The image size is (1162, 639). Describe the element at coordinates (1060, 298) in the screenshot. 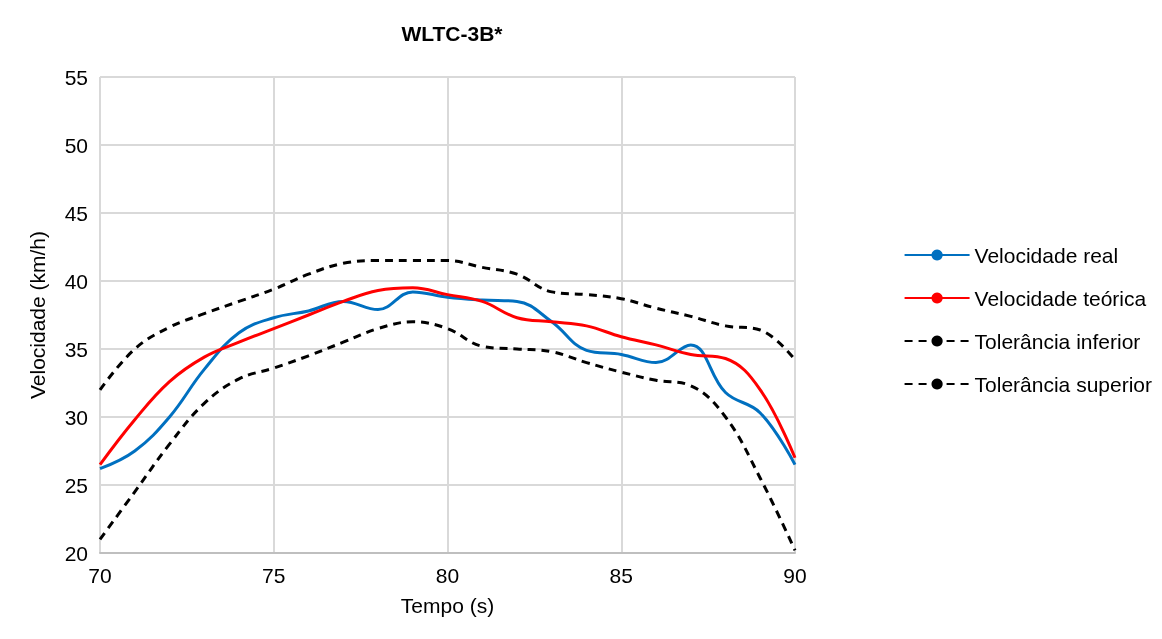

I see `legend-label: Velocidade teórica` at that location.